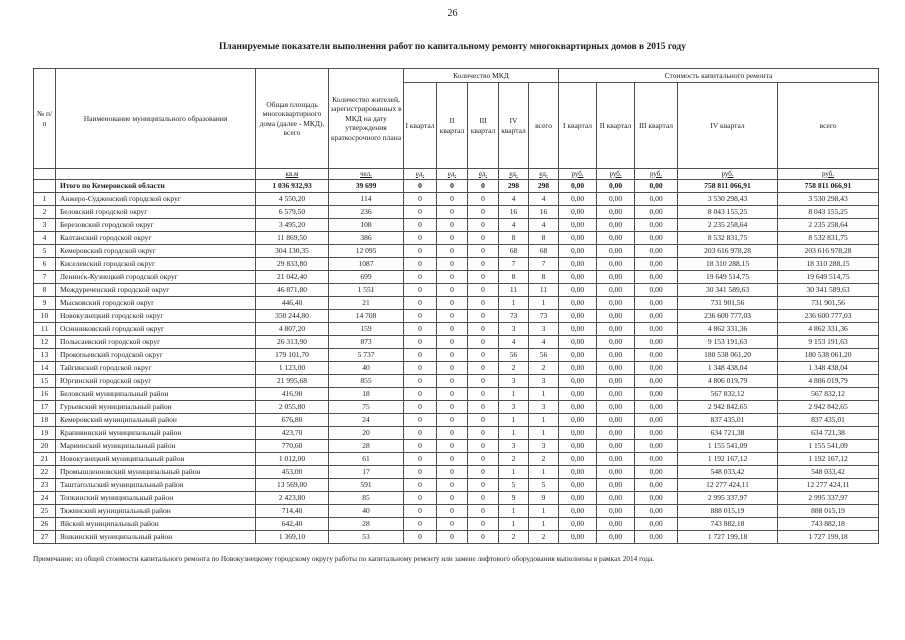 The image size is (905, 640). What do you see at coordinates (728, 212) in the screenshot?
I see `cell-c4: 8 043 155,25` at bounding box center [728, 212].